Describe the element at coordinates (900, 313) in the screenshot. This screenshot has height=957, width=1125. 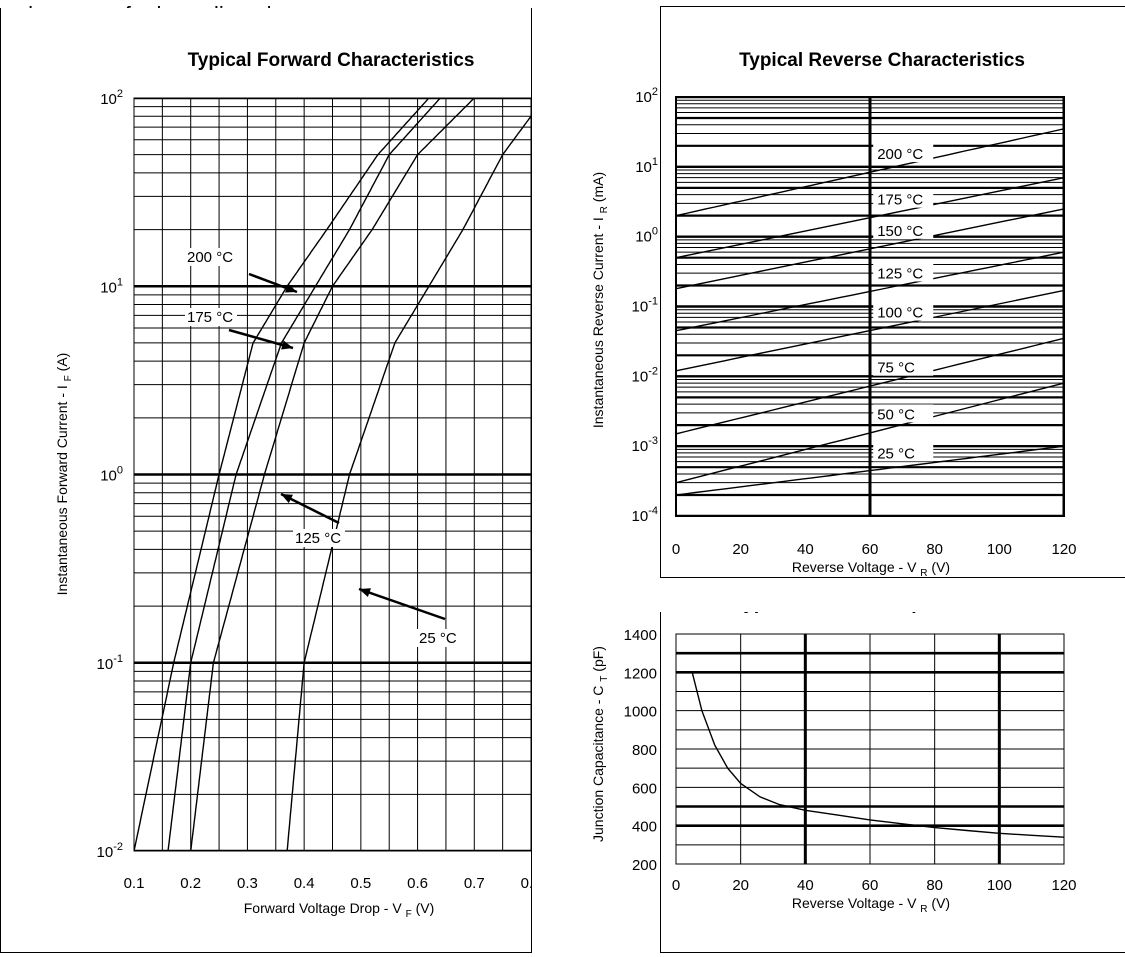
I see `temperature-label: 100 °C` at that location.